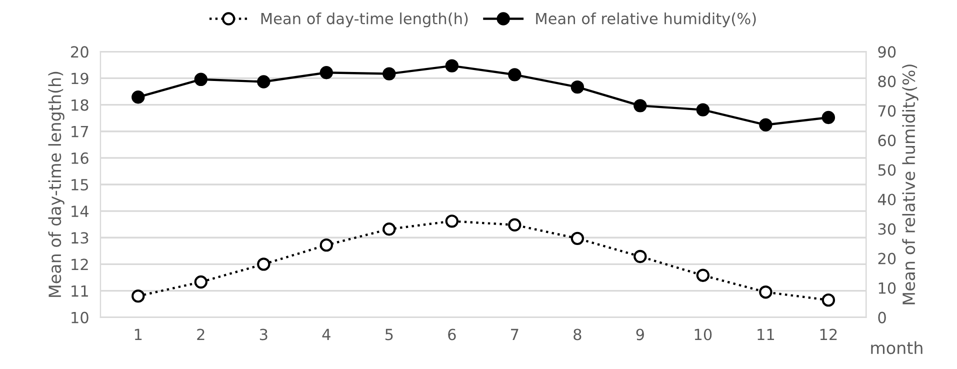  I want to click on y-tick-label: 20, so click(79, 52).